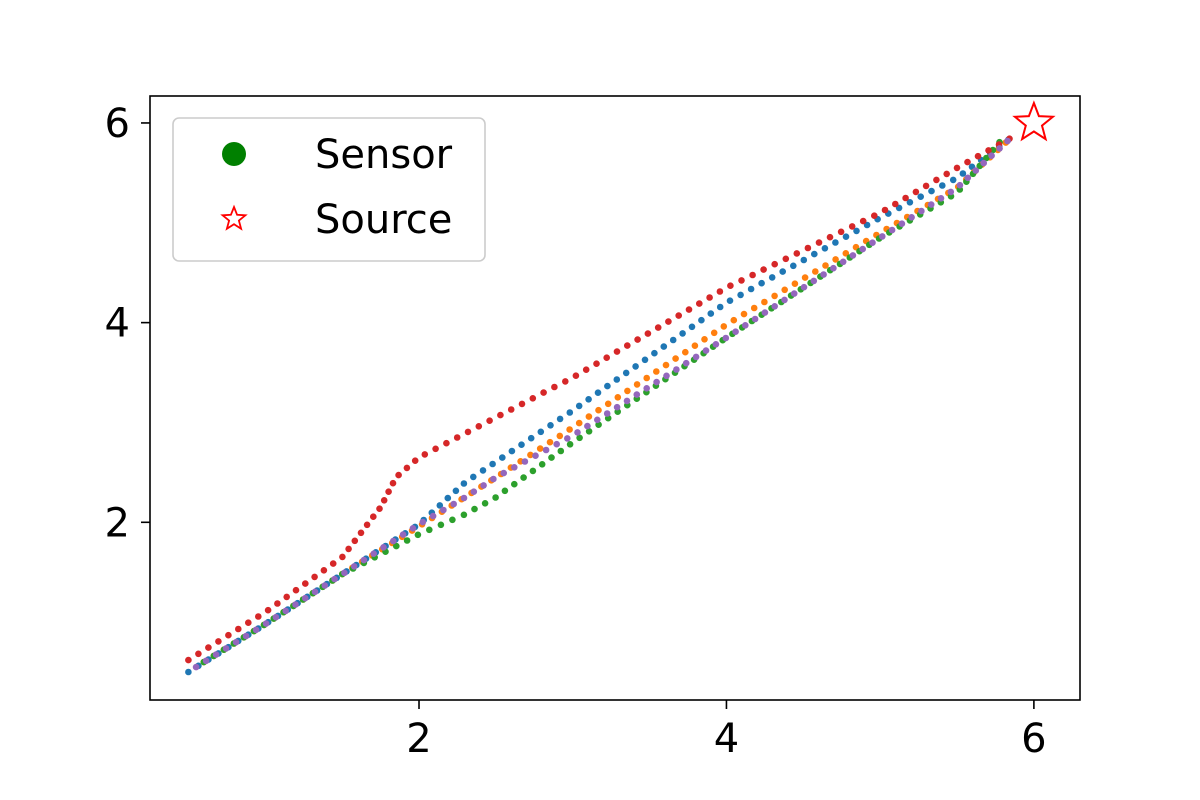  What do you see at coordinates (117, 124) in the screenshot?
I see `y-tick-label: 6` at bounding box center [117, 124].